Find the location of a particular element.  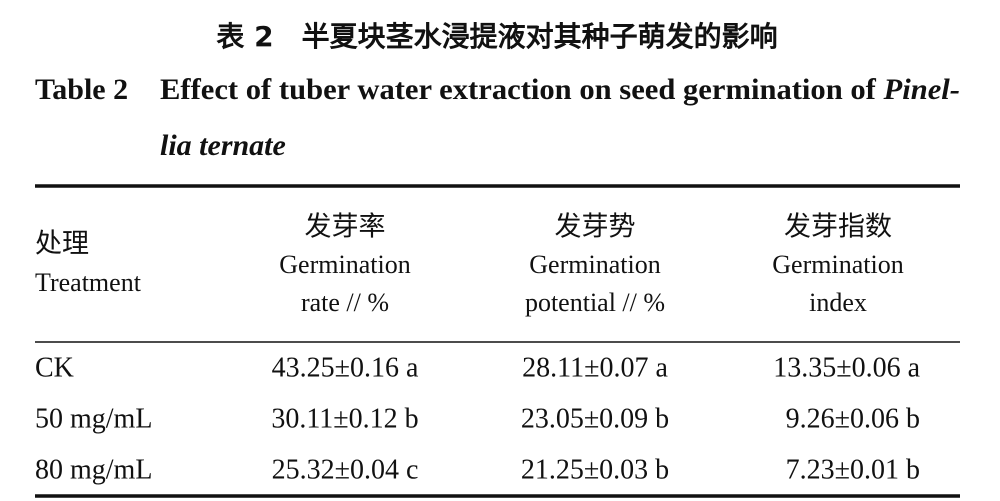

title-cn: 表 2 半夏块茎水浸提液对其种子萌发的影响 is located at coordinates (496, 36).